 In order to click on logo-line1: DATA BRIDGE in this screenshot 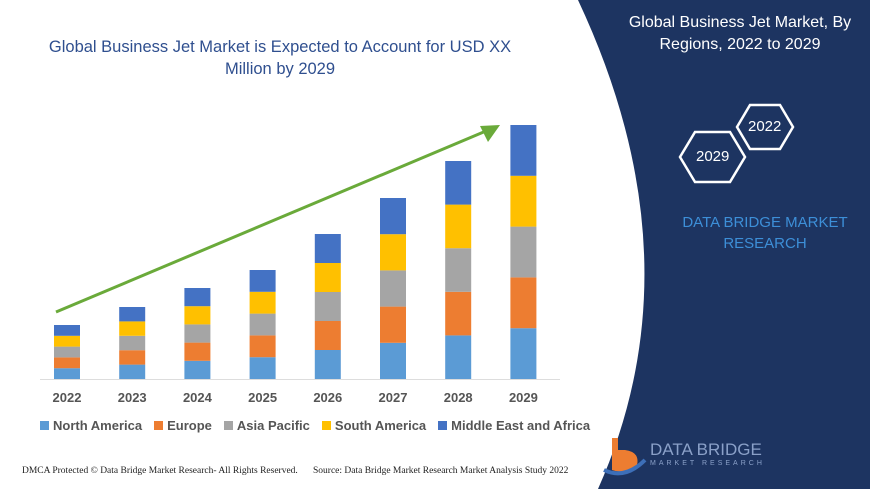, I will do `click(706, 449)`.